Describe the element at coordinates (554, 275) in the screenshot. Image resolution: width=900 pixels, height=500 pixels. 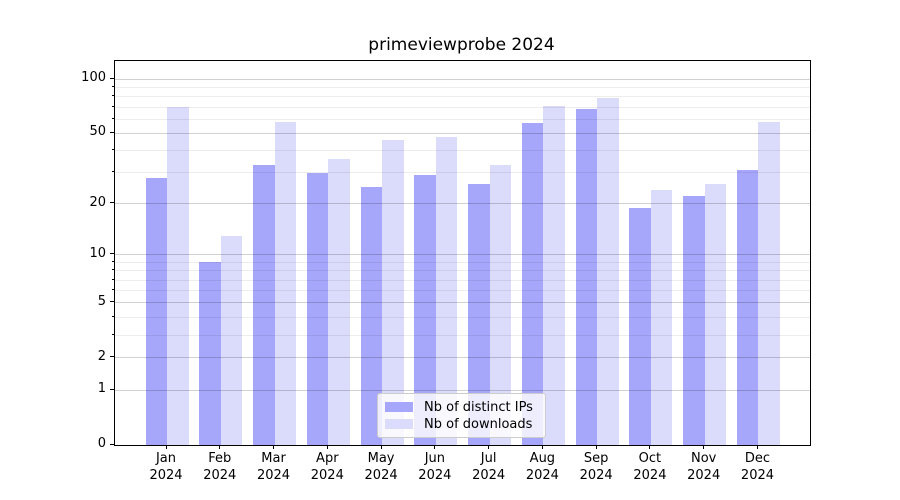
I see `bar-aug-downloads` at that location.